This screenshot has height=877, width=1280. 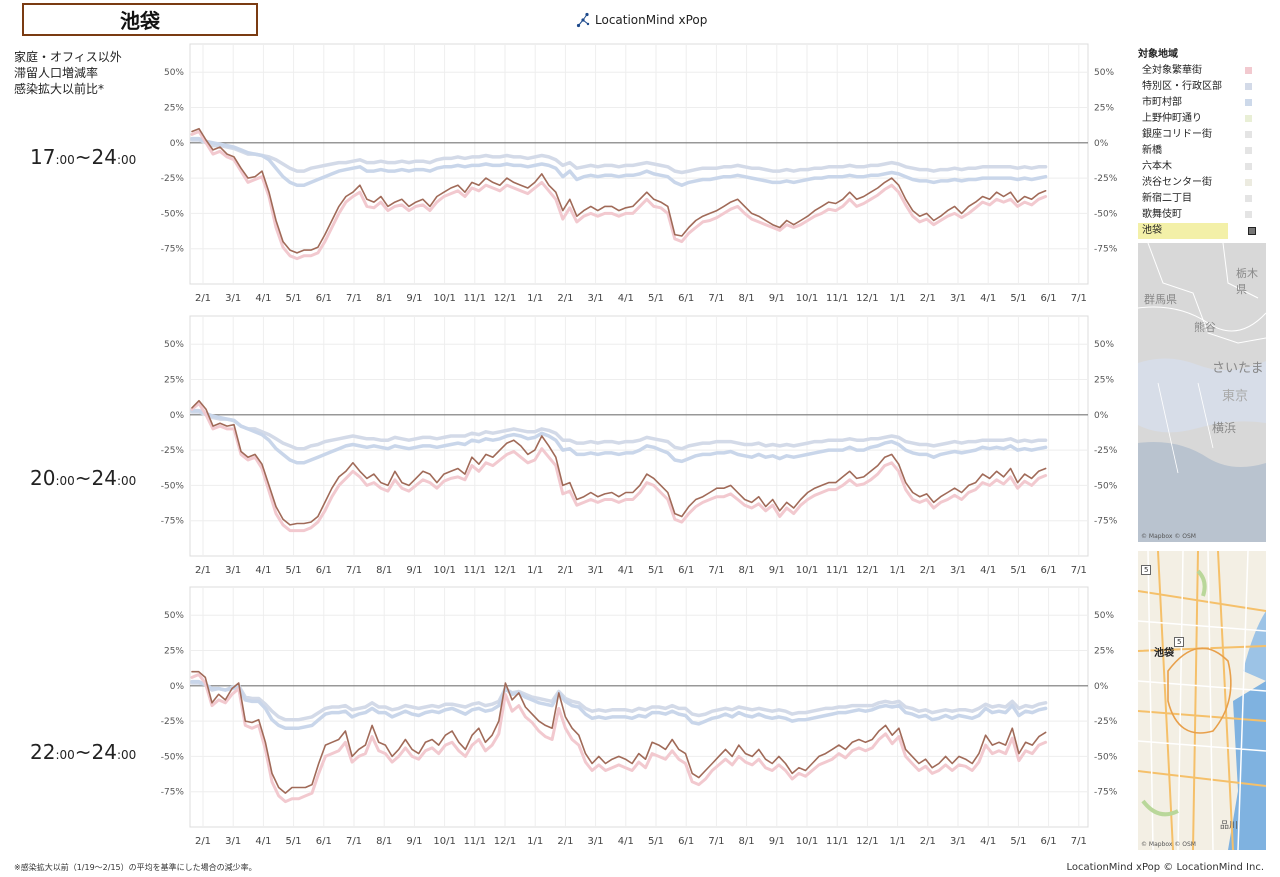 I want to click on legend-title: 対象地域, so click(x=1158, y=54).